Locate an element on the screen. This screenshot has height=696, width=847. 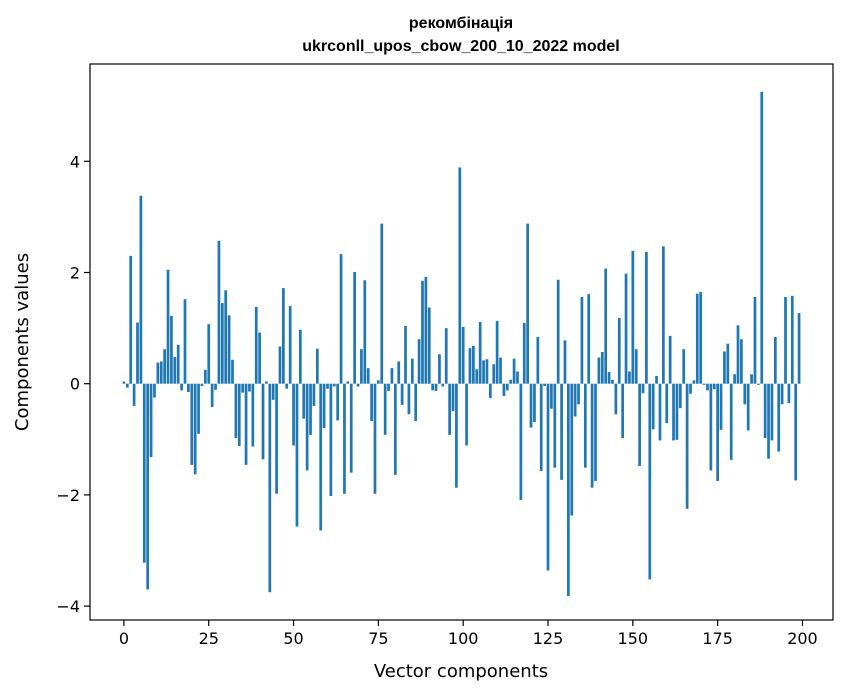
y-tick-label: 0 is located at coordinates (75, 384).